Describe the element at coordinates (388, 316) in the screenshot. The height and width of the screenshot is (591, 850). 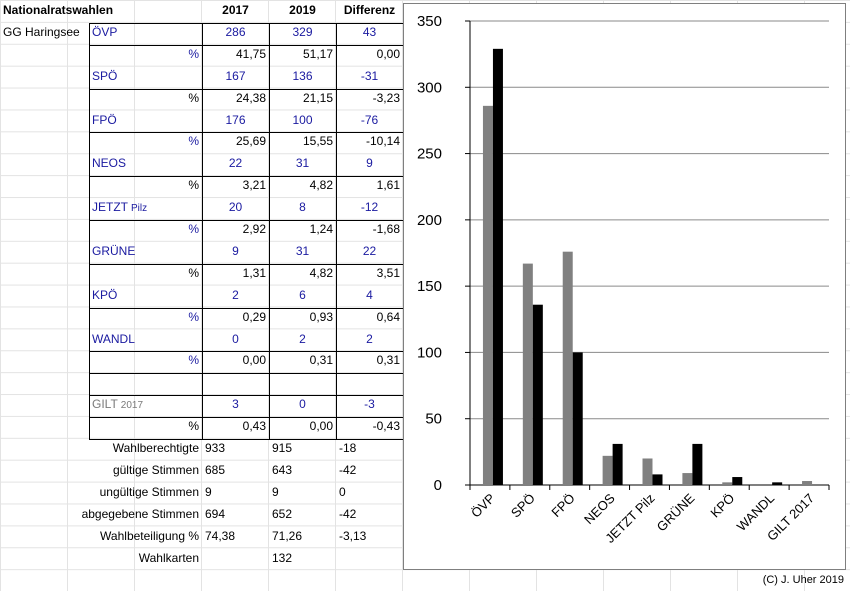
I see `percent-difference: 0,64` at that location.